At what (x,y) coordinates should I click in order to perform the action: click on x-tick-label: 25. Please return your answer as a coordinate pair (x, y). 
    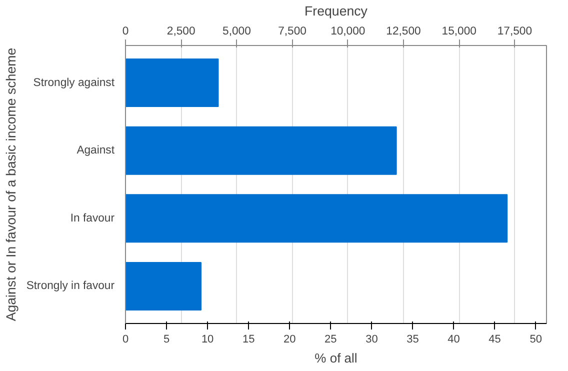
    Looking at the image, I should click on (330, 340).